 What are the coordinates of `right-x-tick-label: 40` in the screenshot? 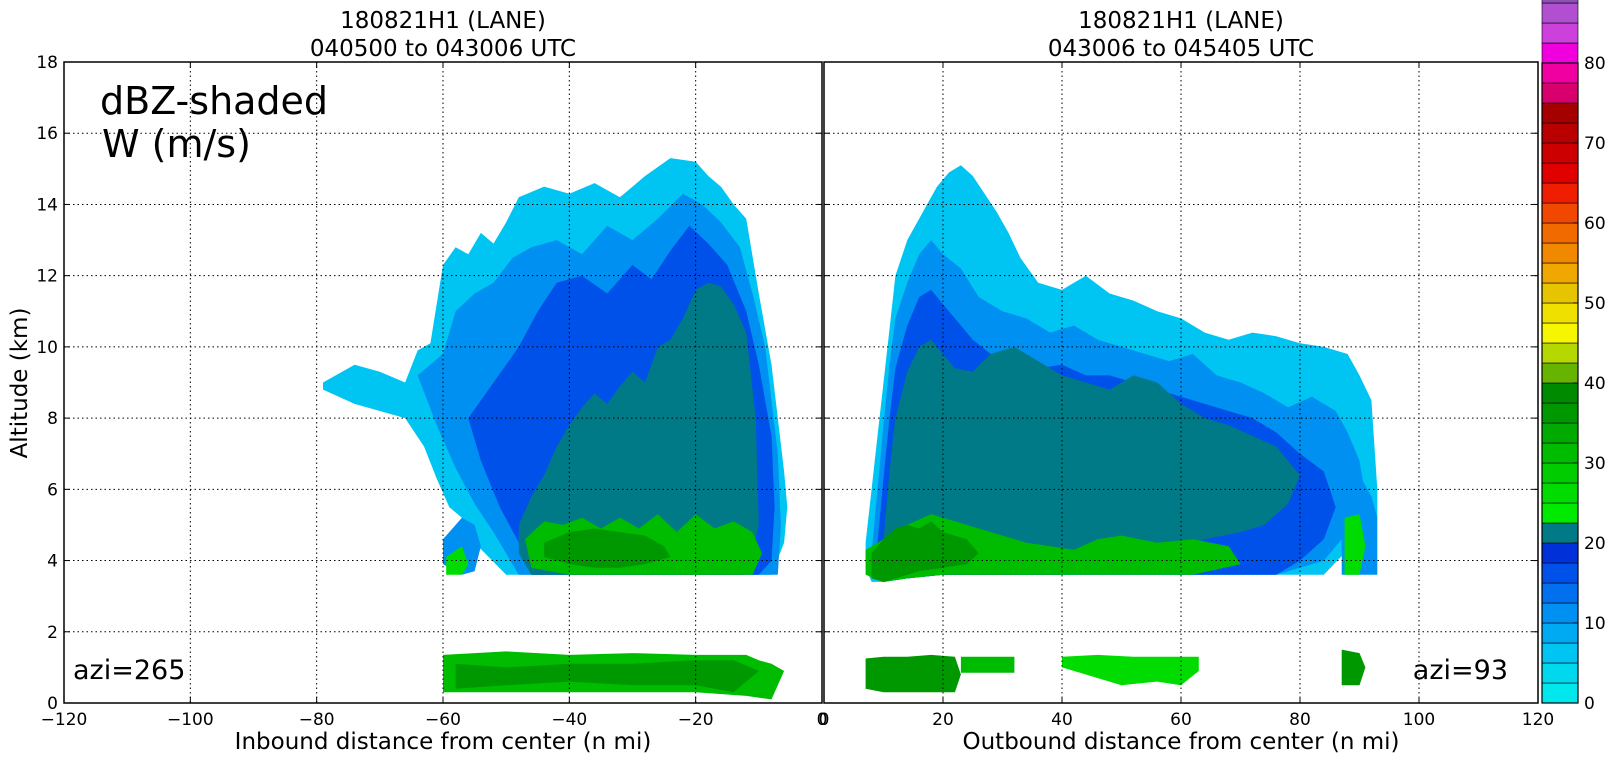 It's located at (1062, 720).